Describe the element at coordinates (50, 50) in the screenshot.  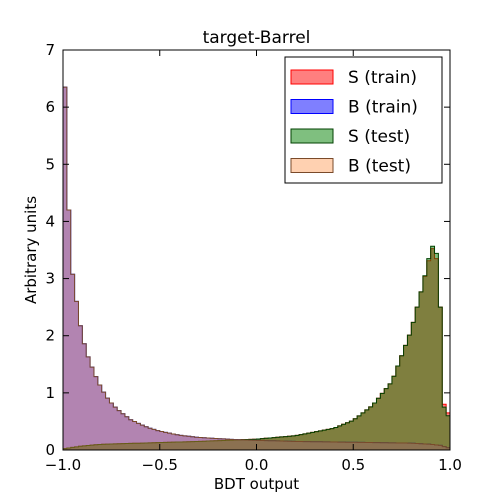
I see `y-tick-label: 7` at that location.